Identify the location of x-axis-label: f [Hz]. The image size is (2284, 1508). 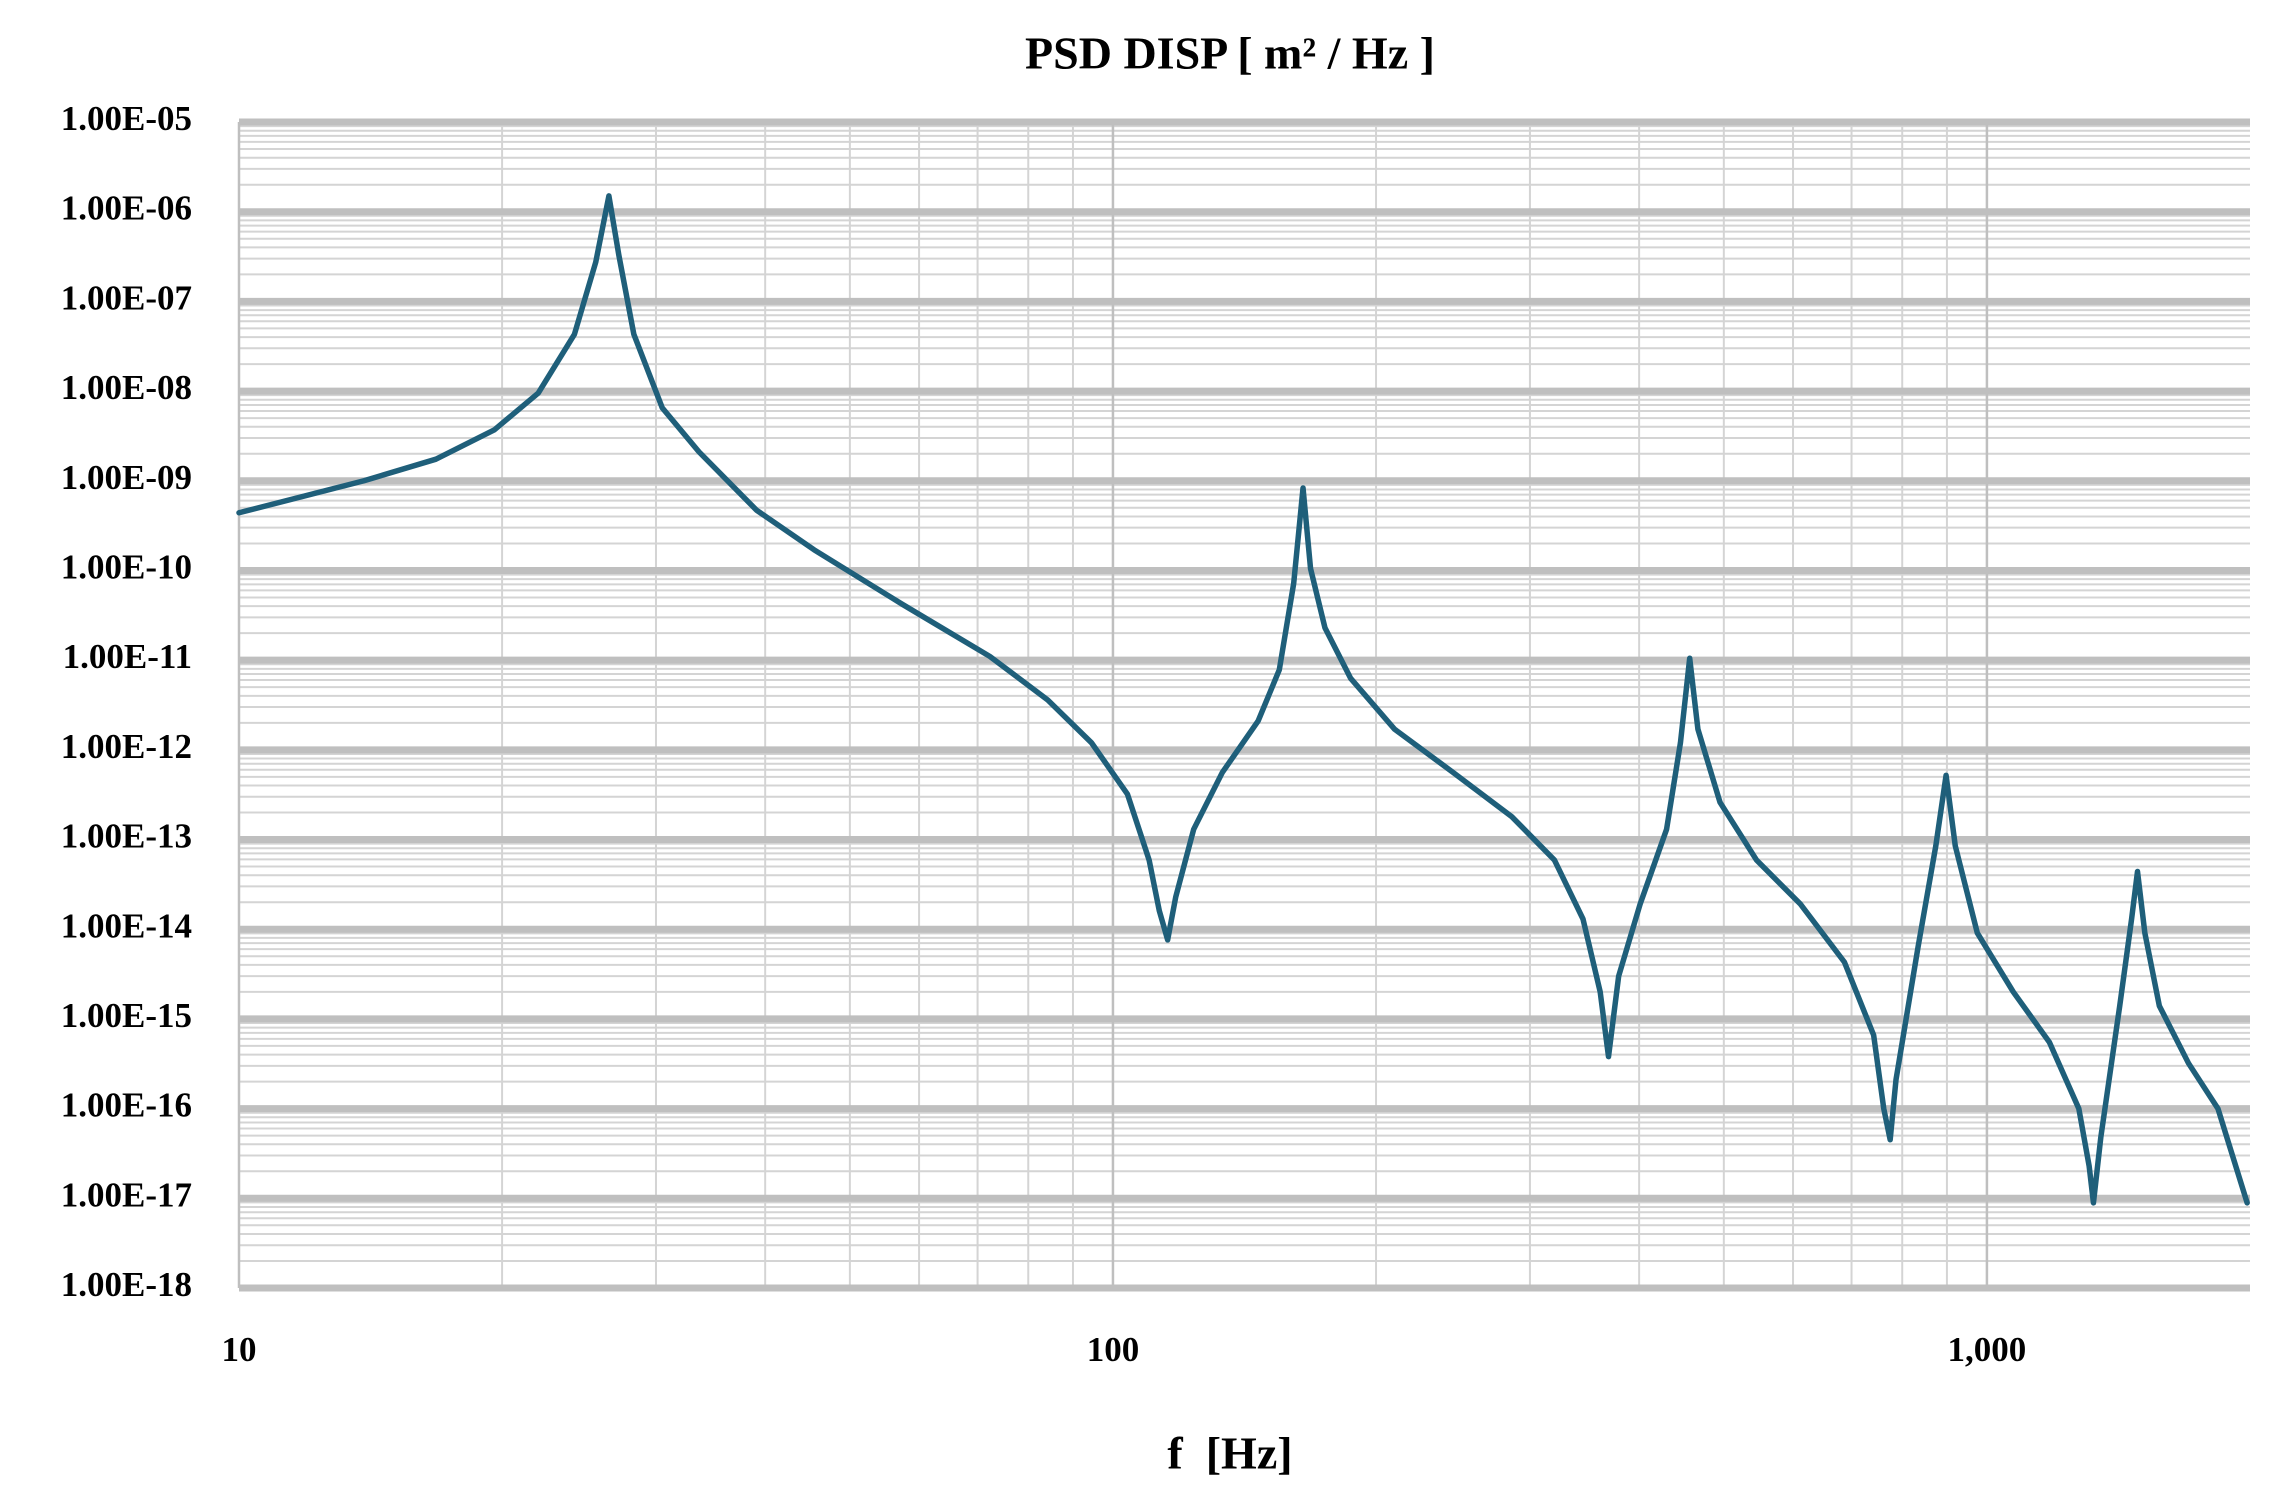
(1229, 1453).